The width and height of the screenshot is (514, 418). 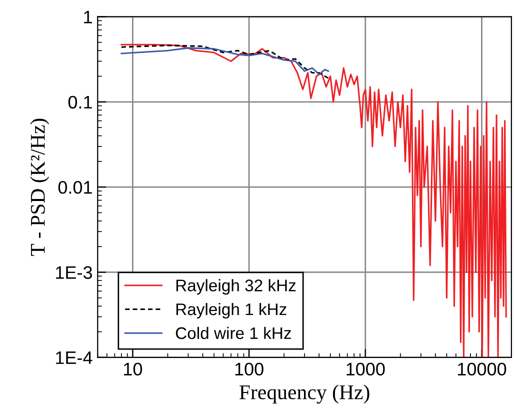 What do you see at coordinates (88, 17) in the screenshot?
I see `y-tick-label: 1` at bounding box center [88, 17].